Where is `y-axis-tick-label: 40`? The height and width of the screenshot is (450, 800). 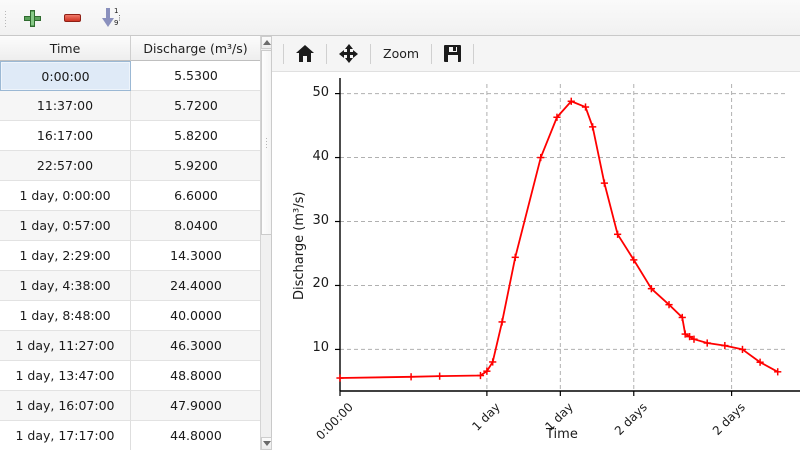 y-axis-tick-label: 40 is located at coordinates (320, 156).